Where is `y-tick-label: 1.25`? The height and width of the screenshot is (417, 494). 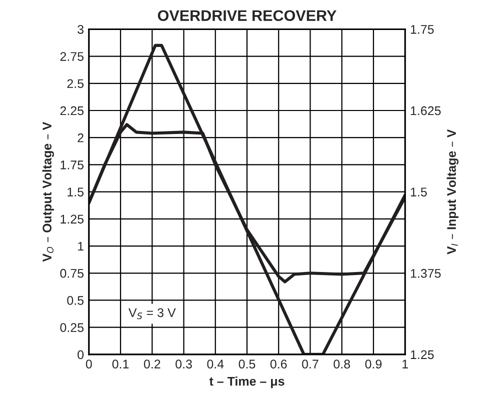
y-tick-label: 1.25 is located at coordinates (72, 219).